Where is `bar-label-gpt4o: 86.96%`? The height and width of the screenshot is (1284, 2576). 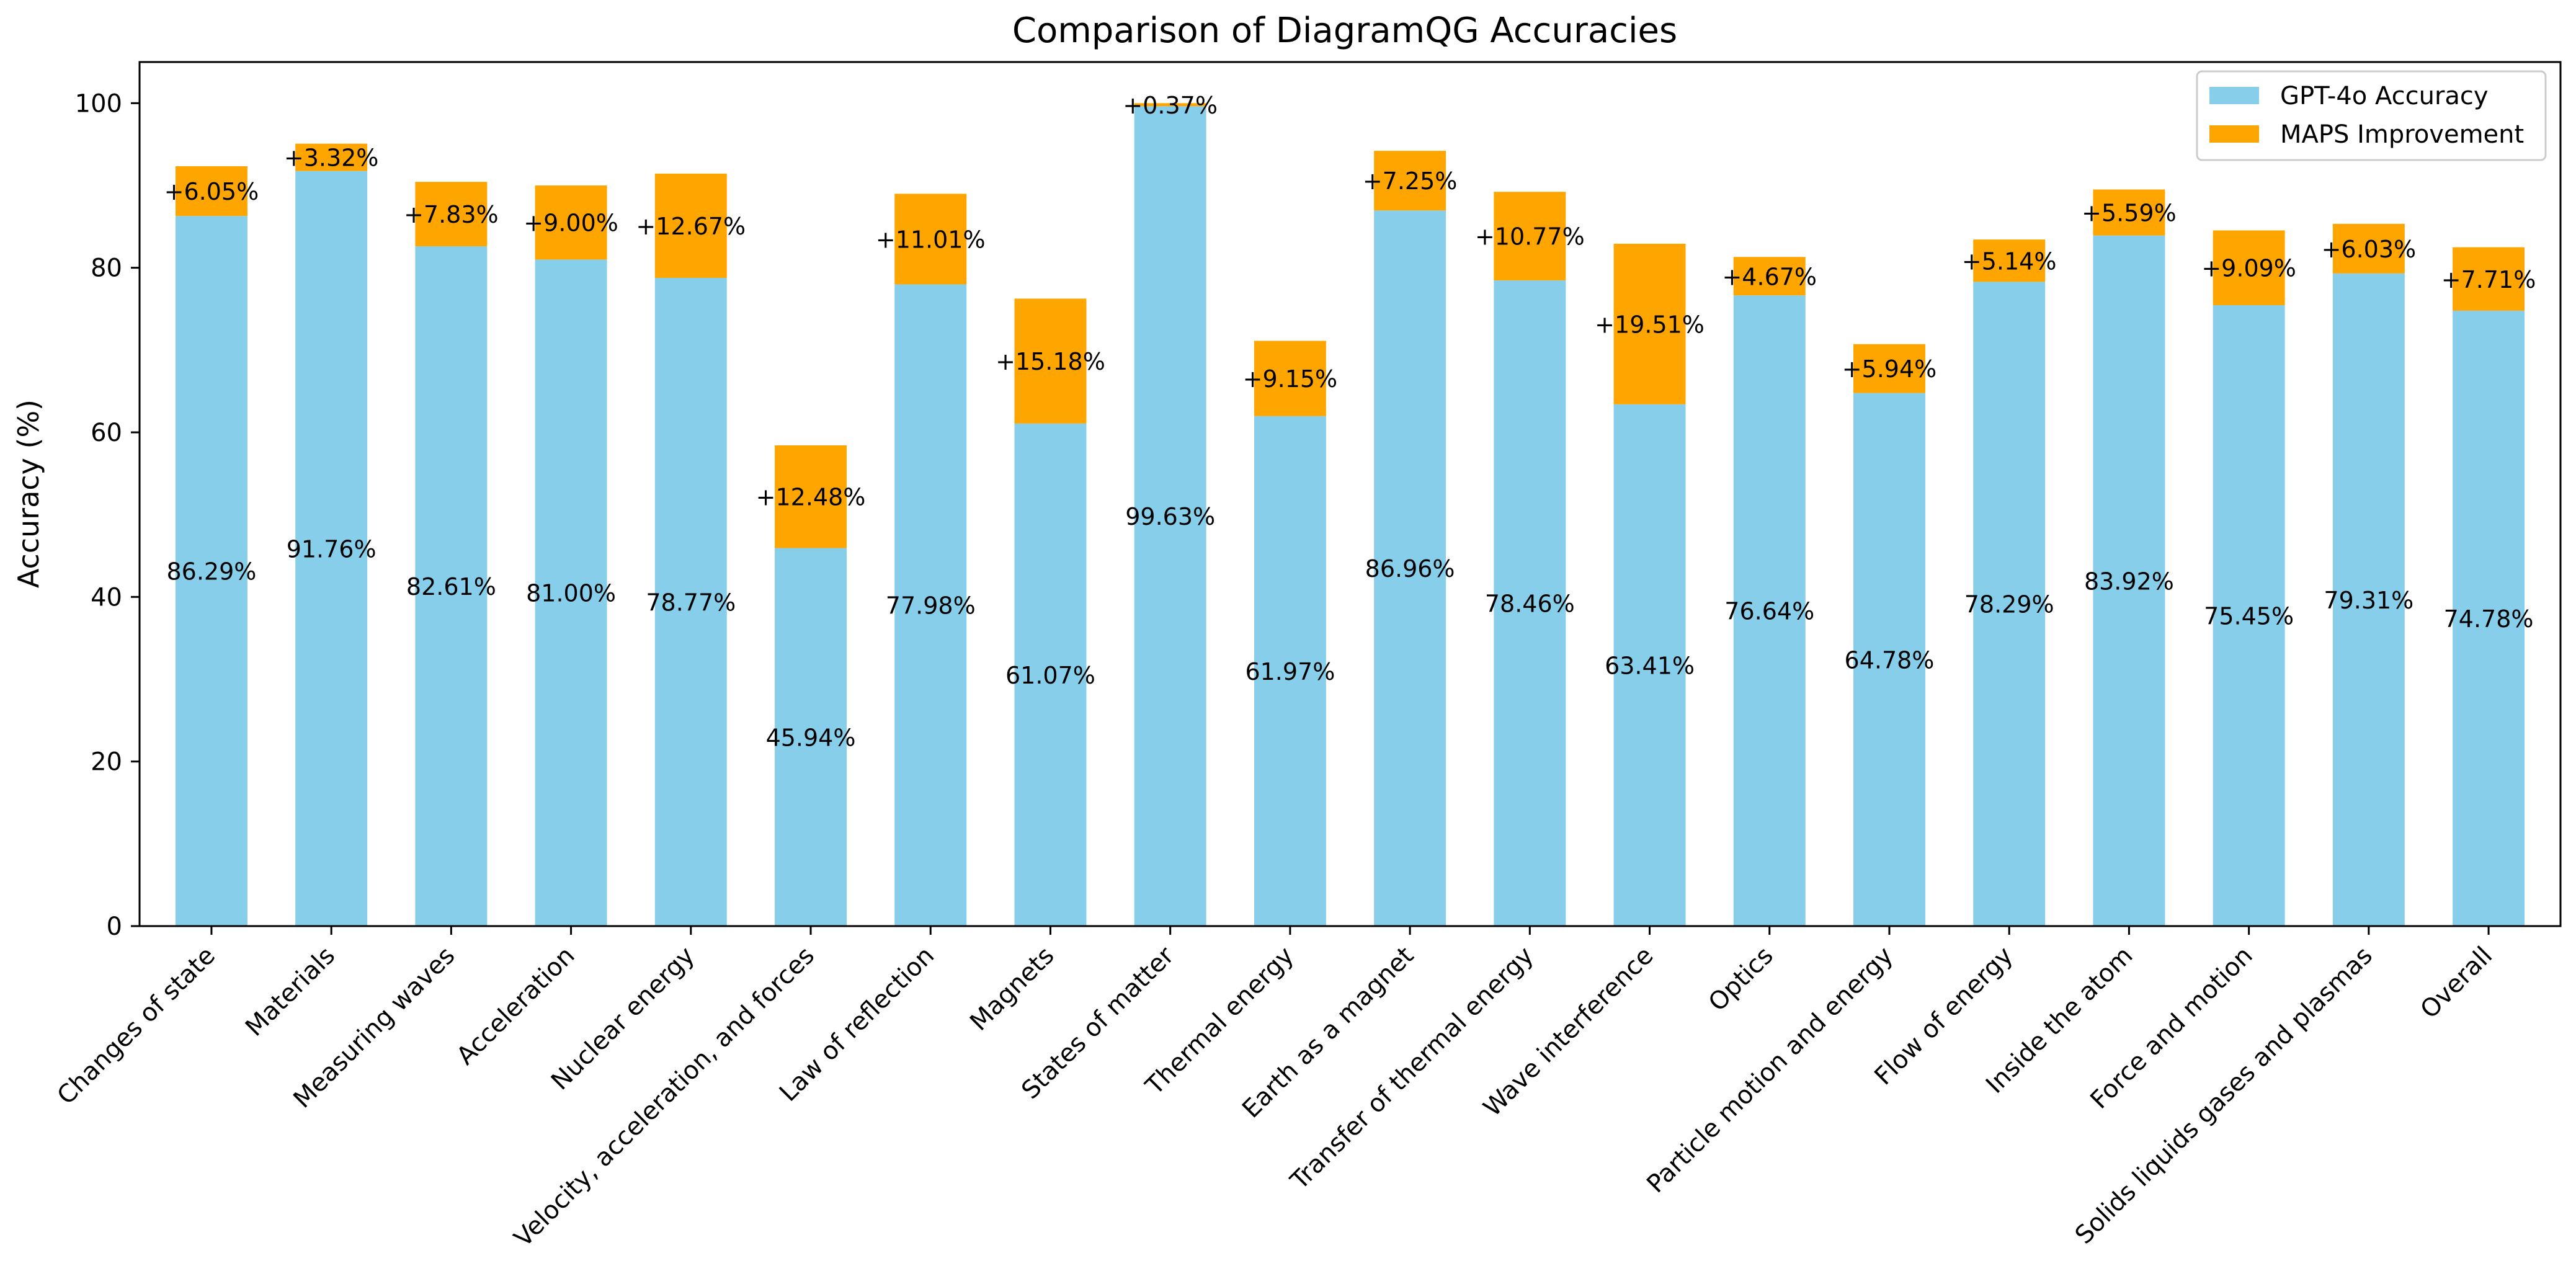 bar-label-gpt4o: 86.96% is located at coordinates (1410, 568).